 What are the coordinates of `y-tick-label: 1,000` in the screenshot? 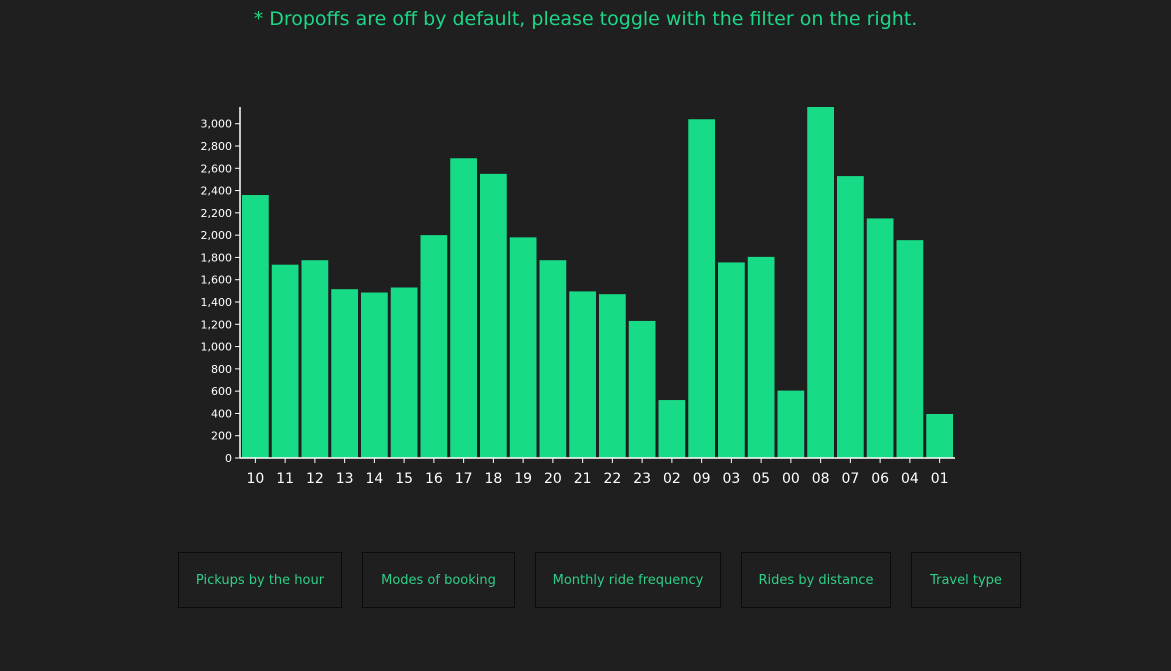 It's located at (217, 347).